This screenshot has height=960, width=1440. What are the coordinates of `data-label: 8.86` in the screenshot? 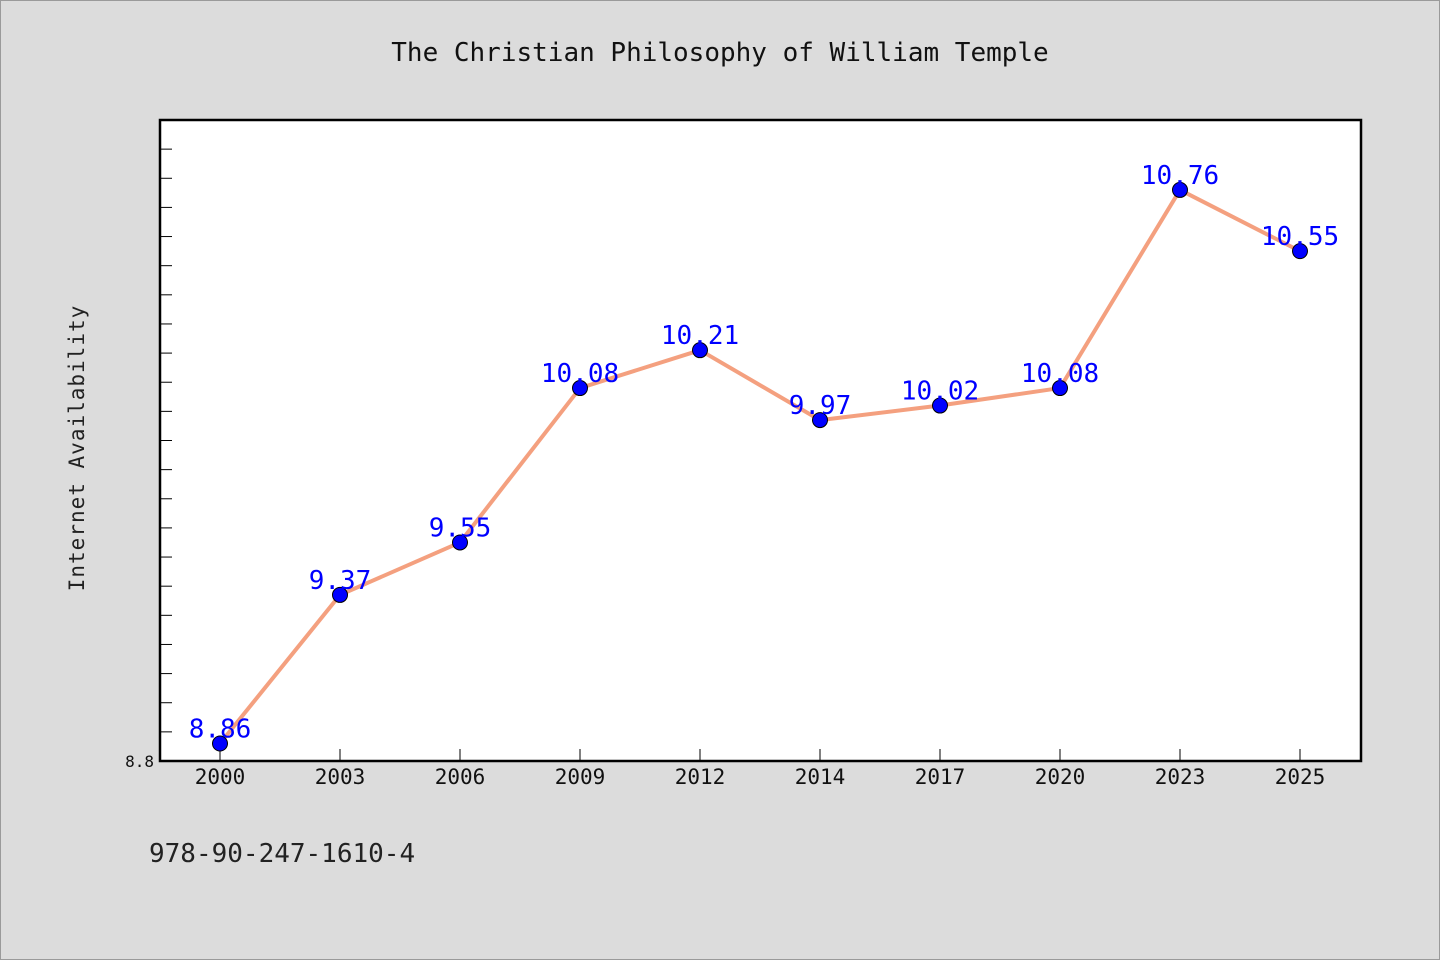 It's located at (220, 730).